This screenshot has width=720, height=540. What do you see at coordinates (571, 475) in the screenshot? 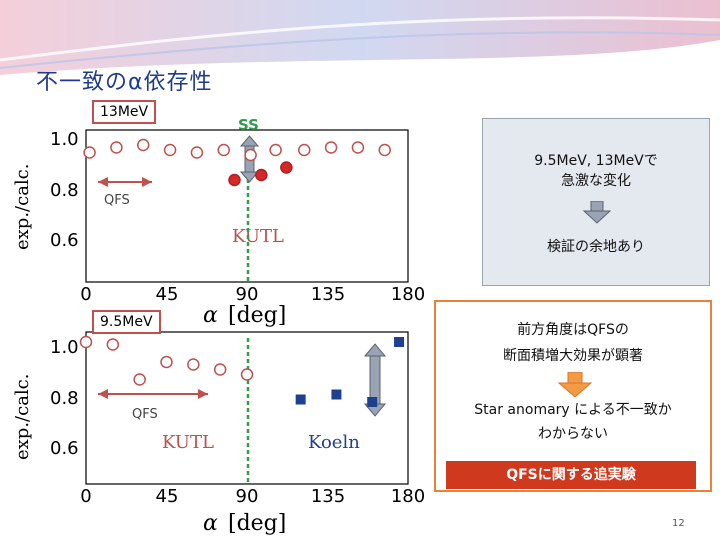
I see `follow-up-experiment-badge: QFSに関する追実験` at bounding box center [571, 475].